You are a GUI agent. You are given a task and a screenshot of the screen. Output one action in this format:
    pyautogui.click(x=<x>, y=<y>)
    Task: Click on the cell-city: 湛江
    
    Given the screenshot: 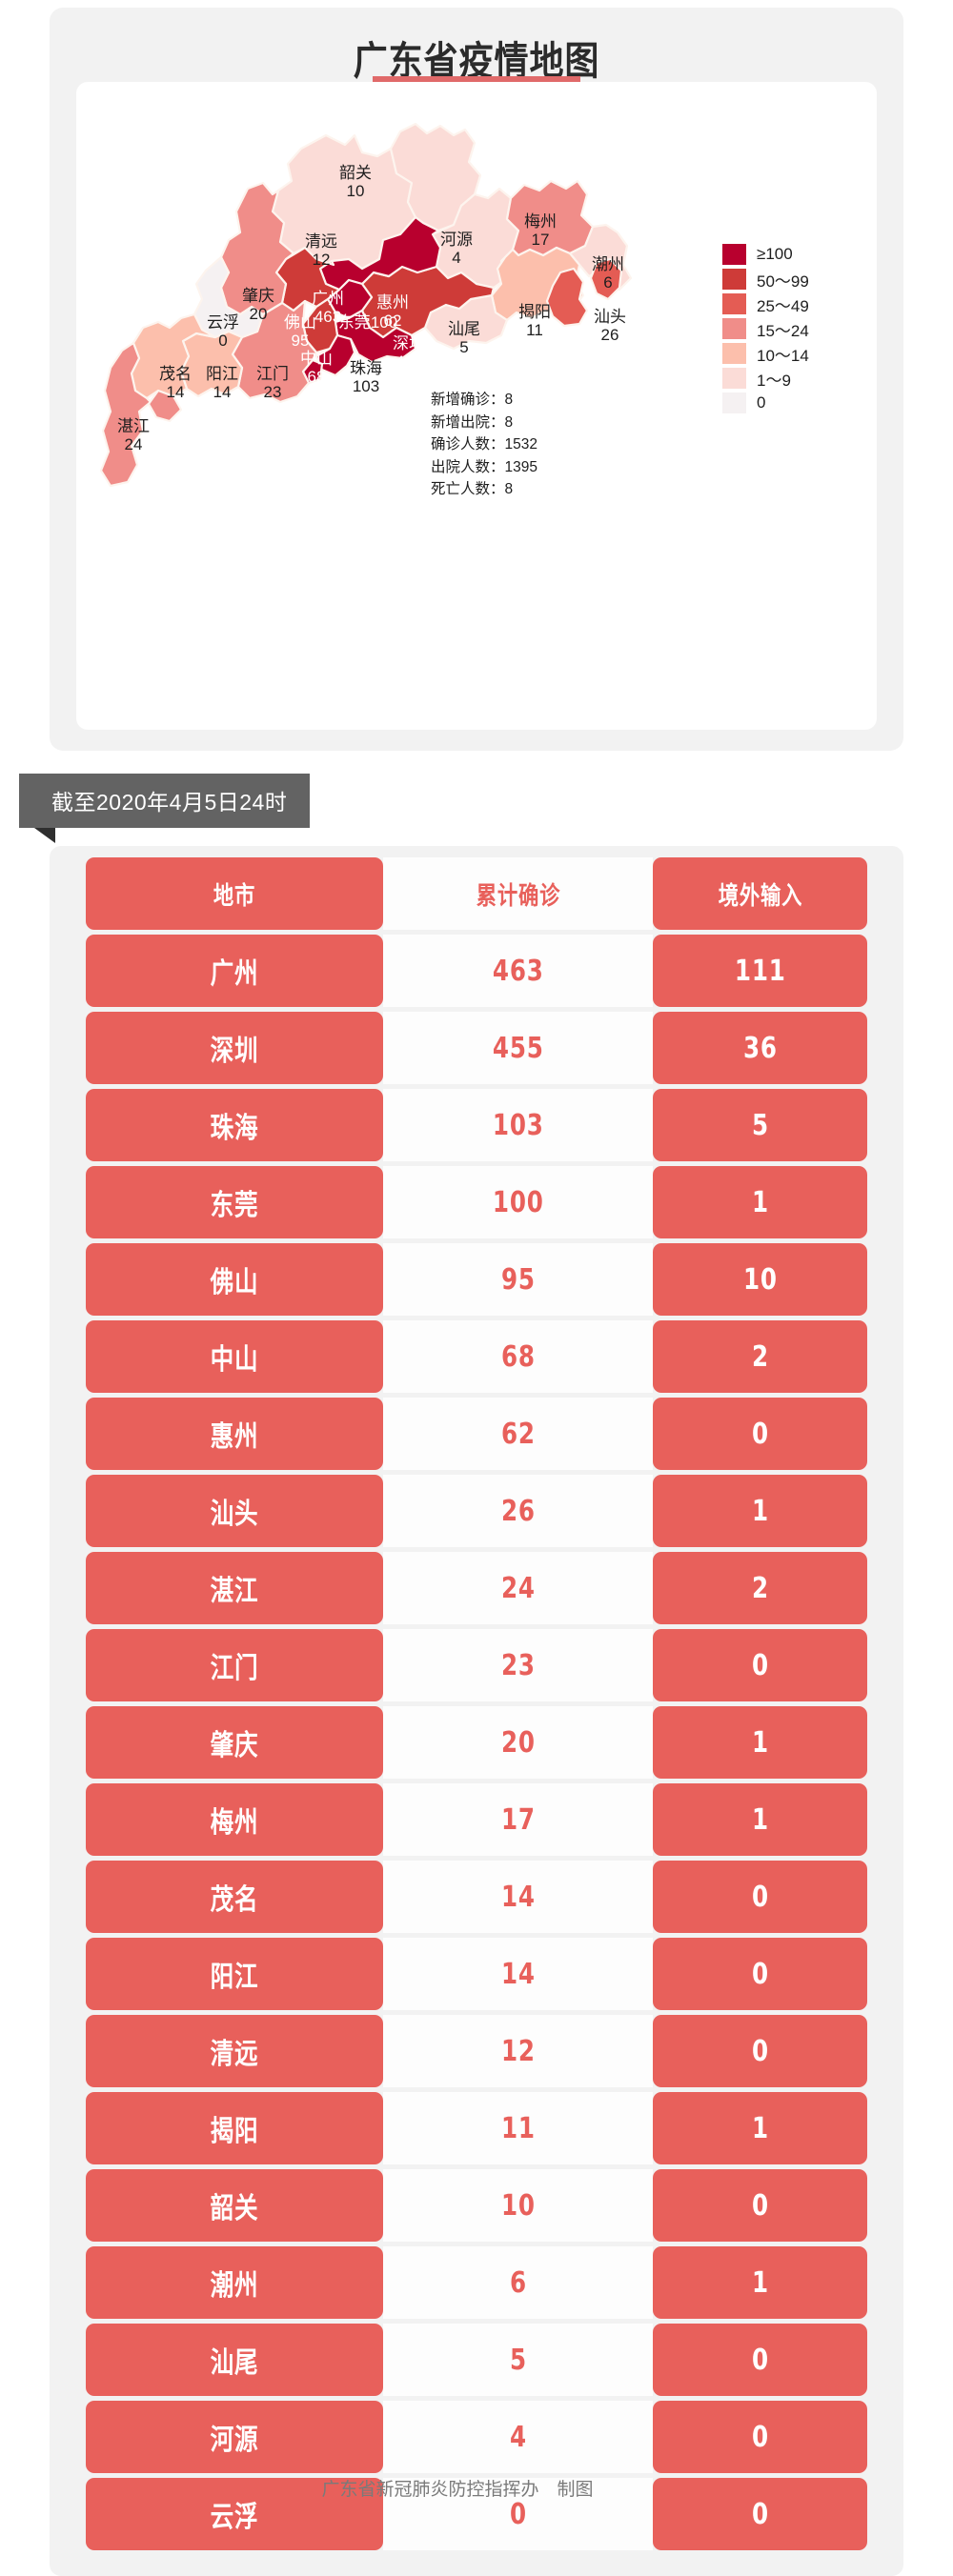 What is the action you would take?
    pyautogui.click(x=235, y=1588)
    